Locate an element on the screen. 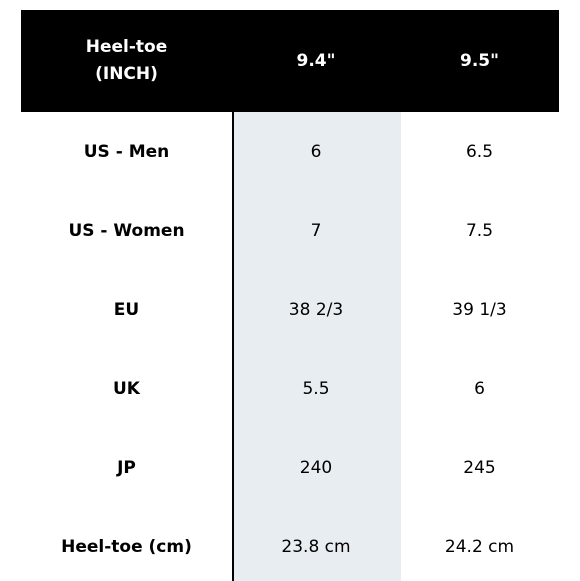 Image resolution: width=580 pixels, height=581 pixels. table-row-heel-toe-cm: Heel-toe (cm) 23.8 cm 24.2 cm is located at coordinates (290, 544).